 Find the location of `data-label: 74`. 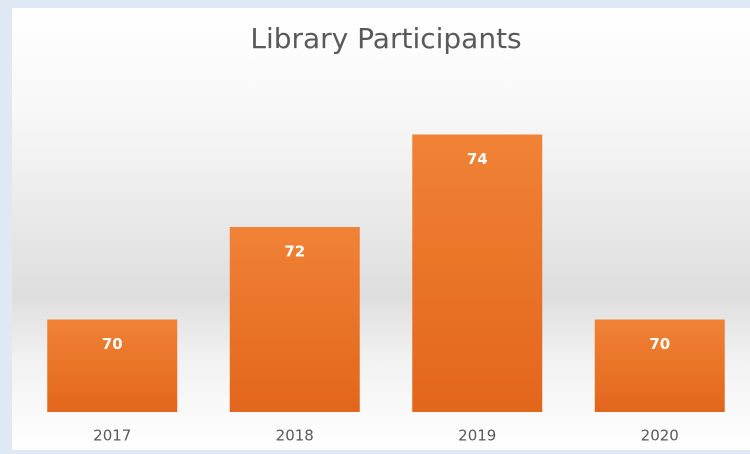

data-label: 74 is located at coordinates (477, 159).